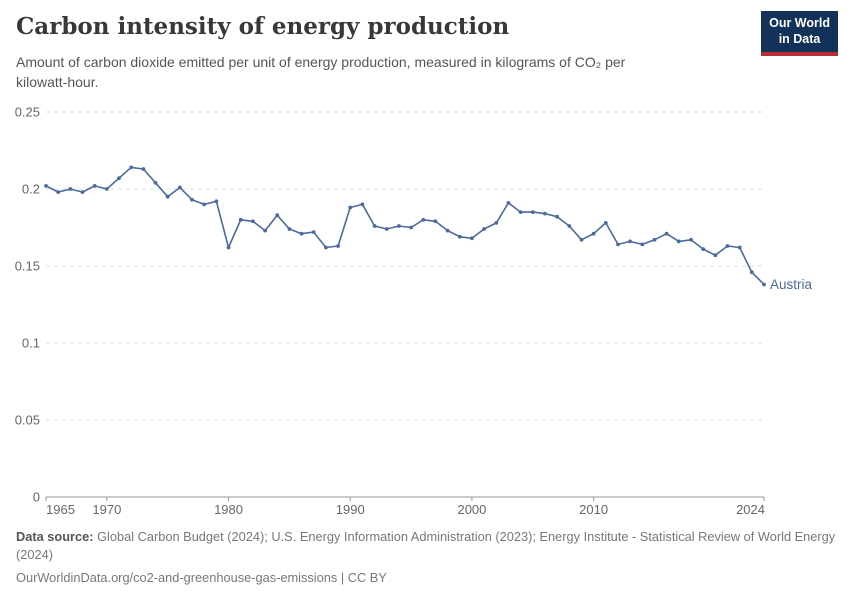 Image resolution: width=850 pixels, height=600 pixels. Describe the element at coordinates (31, 343) in the screenshot. I see `y-tick-label: 0.1` at that location.